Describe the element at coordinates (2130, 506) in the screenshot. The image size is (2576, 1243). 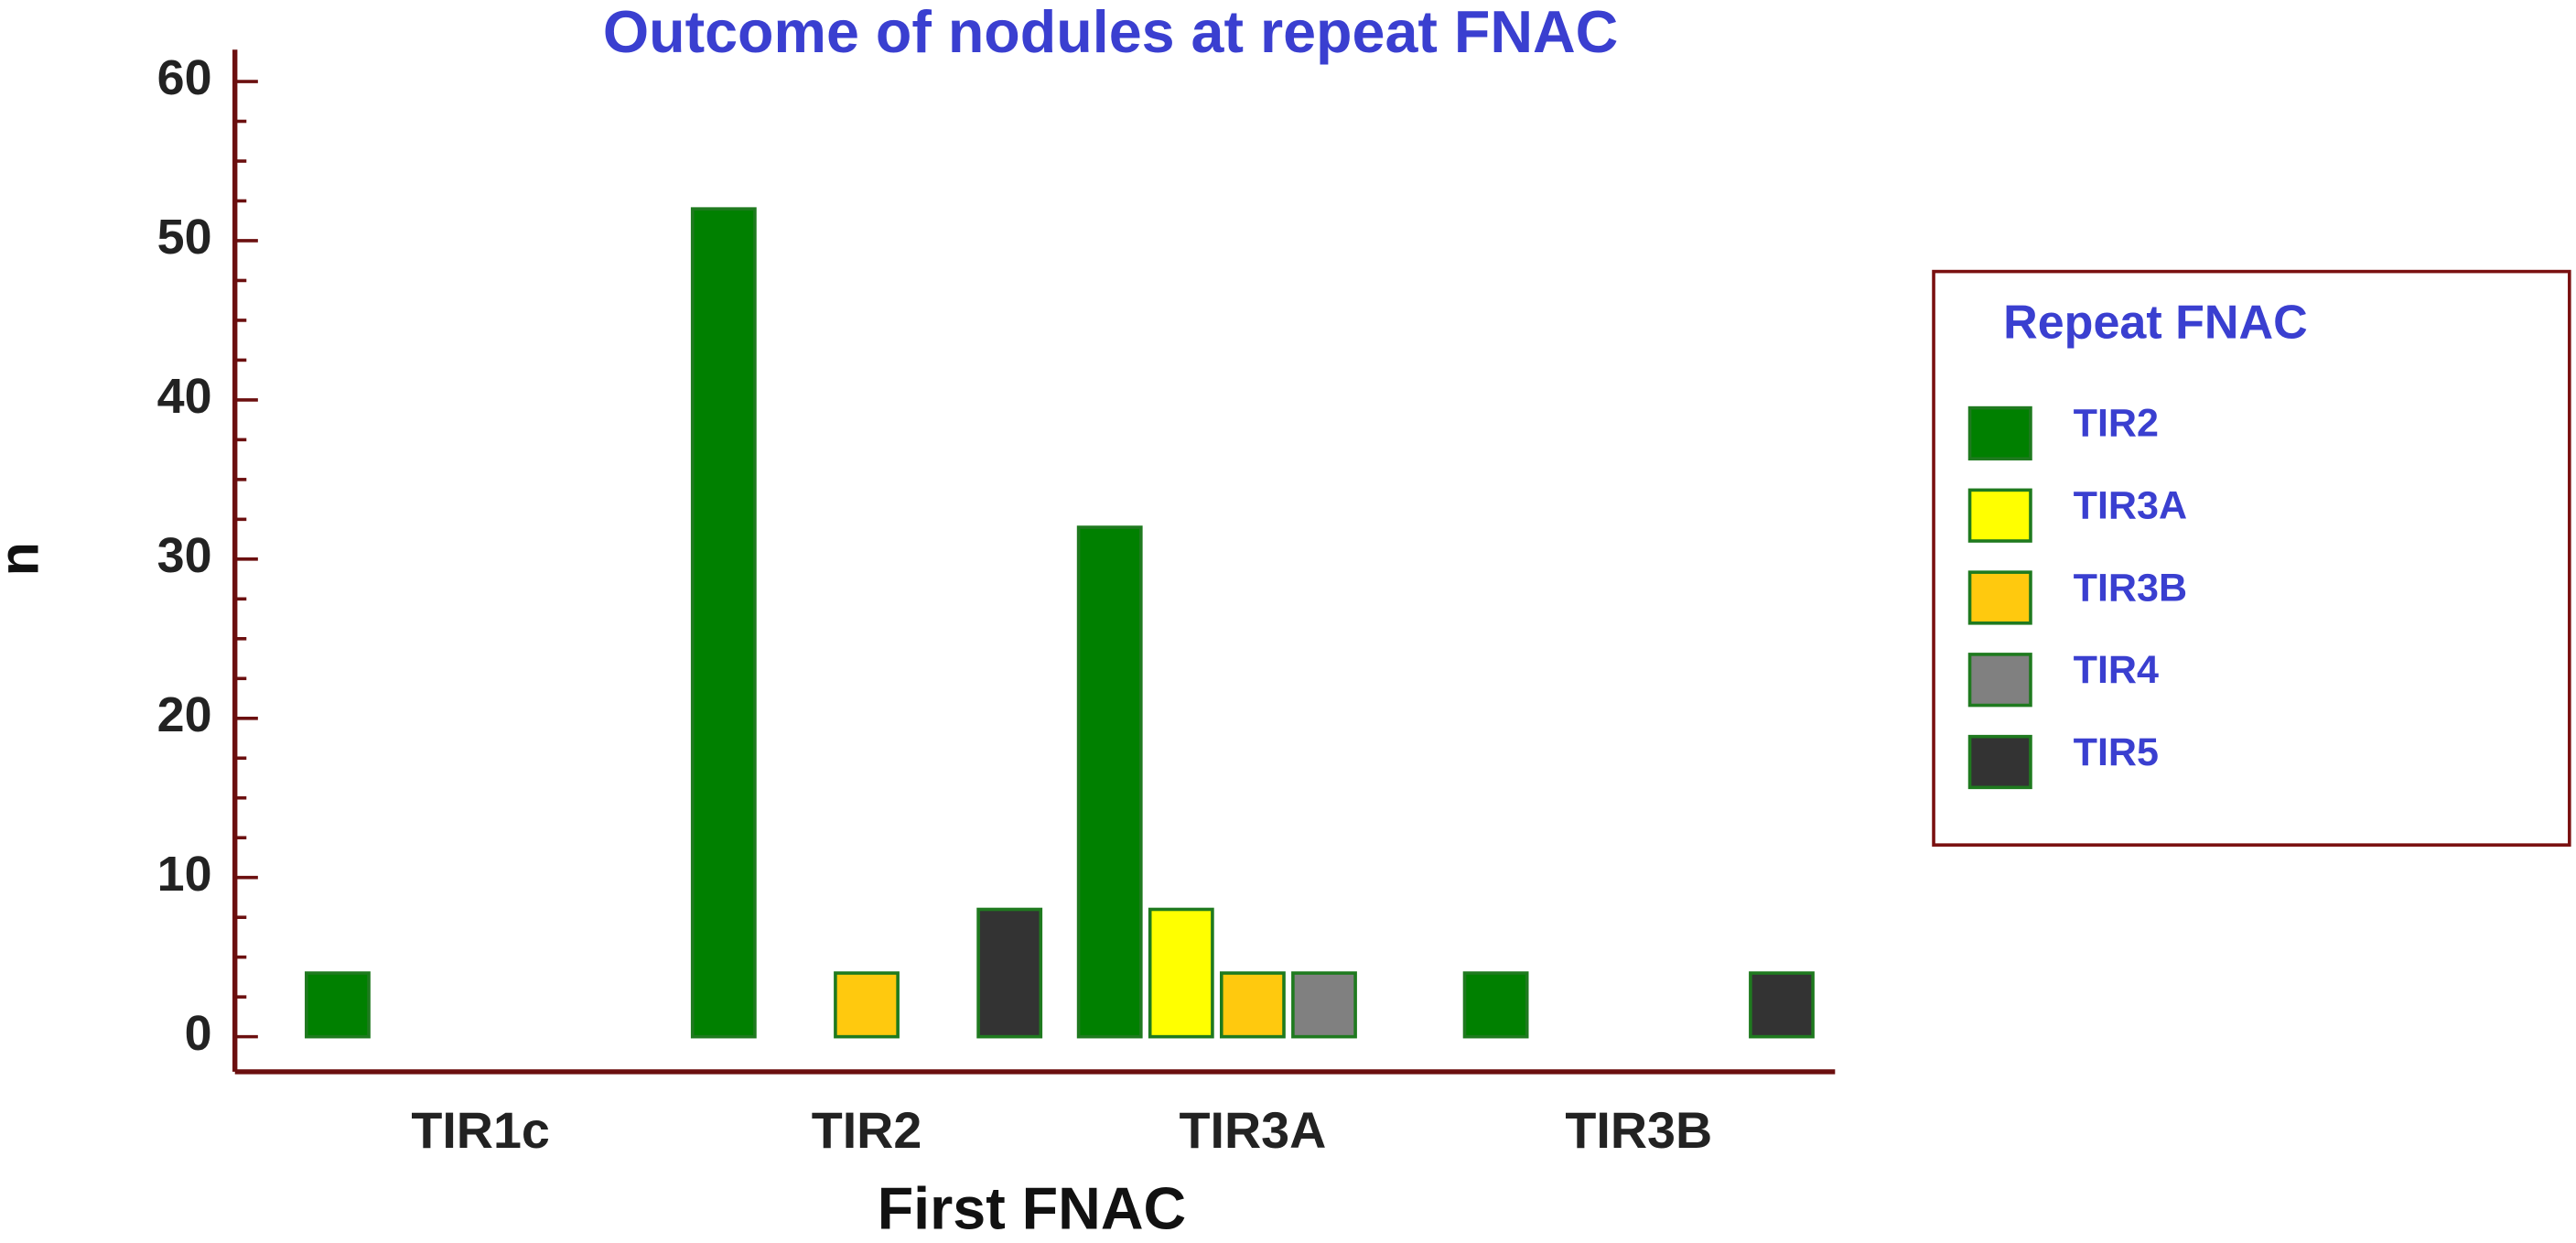
I see `legend-label: TIR3A` at that location.